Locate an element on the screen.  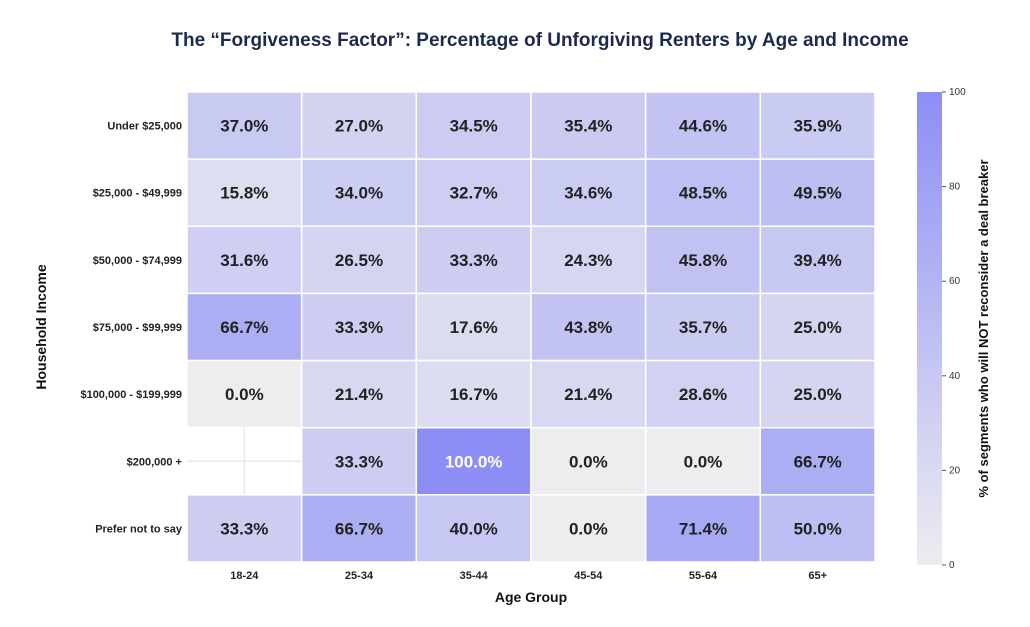
heatmap-cell-r5-c5 is located at coordinates (817, 461).